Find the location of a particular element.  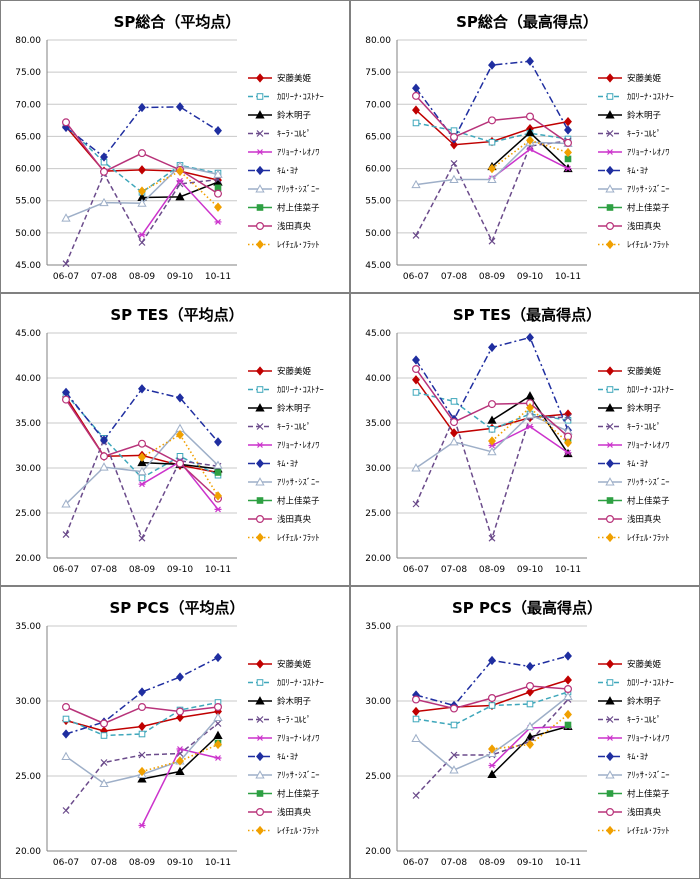

legend-label: 鈴木明子 is located at coordinates (294, 115).